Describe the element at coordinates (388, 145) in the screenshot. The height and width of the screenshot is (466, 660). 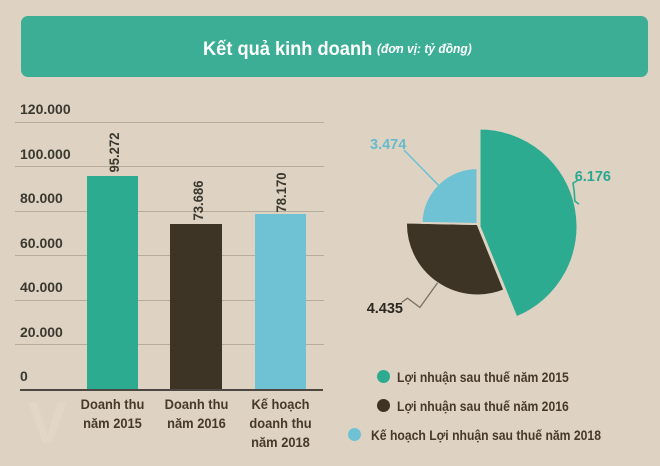
I see `svg-text: 3.474` at that location.